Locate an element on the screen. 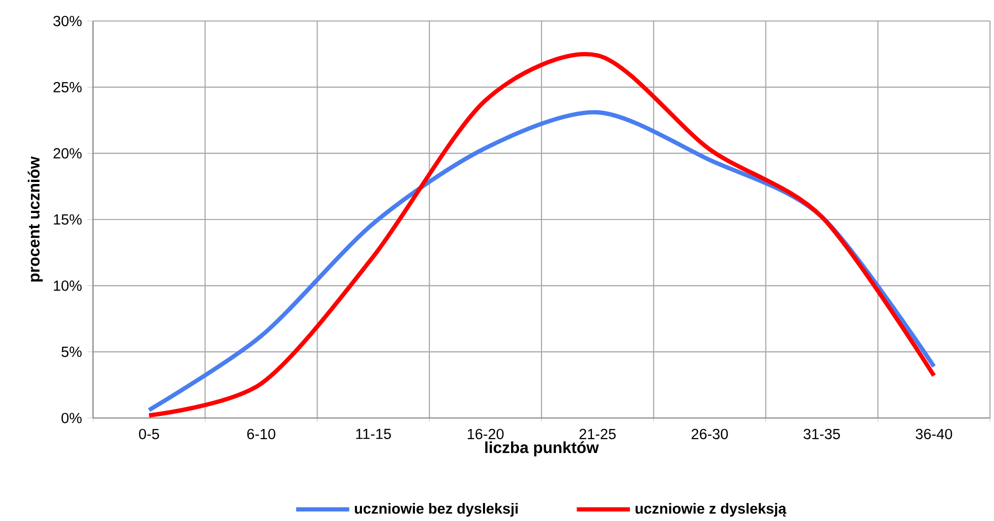 The width and height of the screenshot is (994, 521). x-axis-title: liczba punktów is located at coordinates (542, 448).